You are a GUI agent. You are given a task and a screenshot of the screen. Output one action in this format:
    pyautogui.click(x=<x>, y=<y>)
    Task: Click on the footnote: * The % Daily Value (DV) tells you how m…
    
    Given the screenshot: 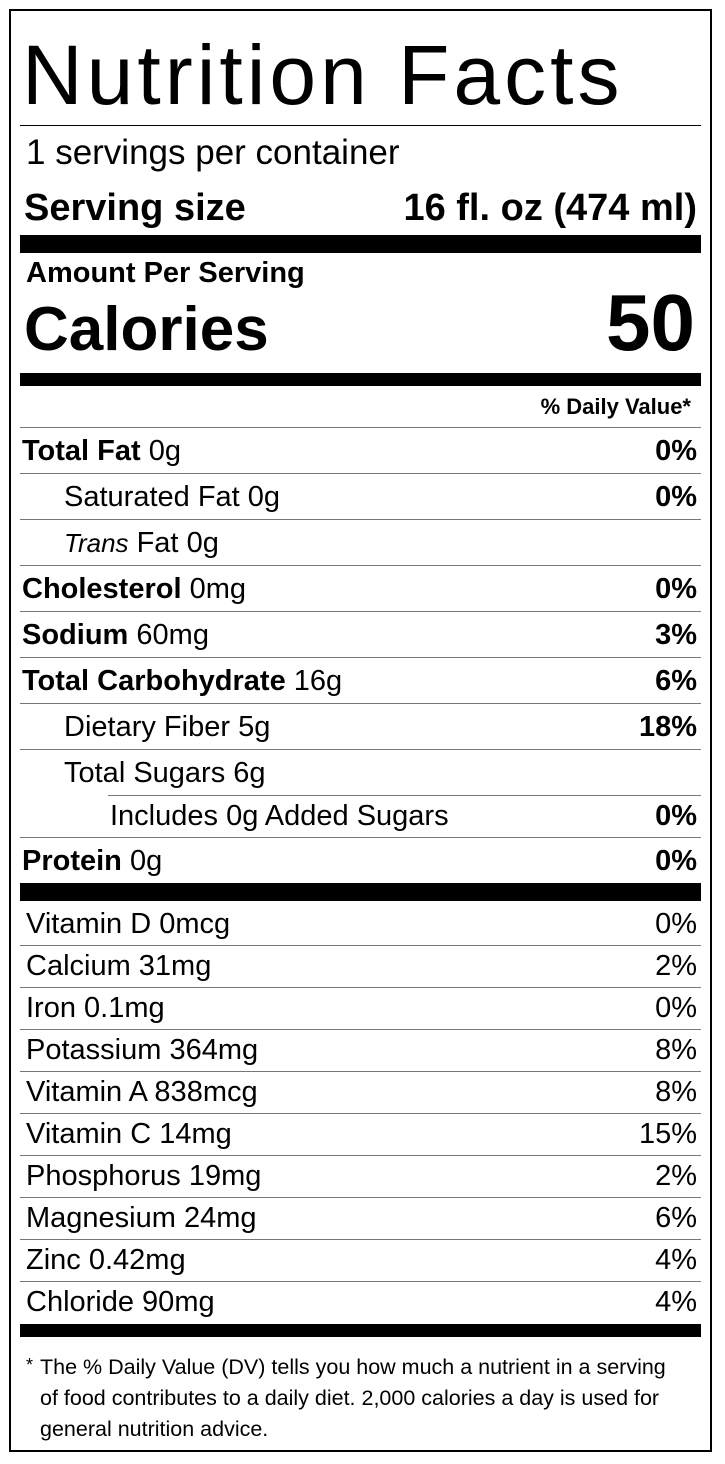 What is the action you would take?
    pyautogui.click(x=353, y=1398)
    